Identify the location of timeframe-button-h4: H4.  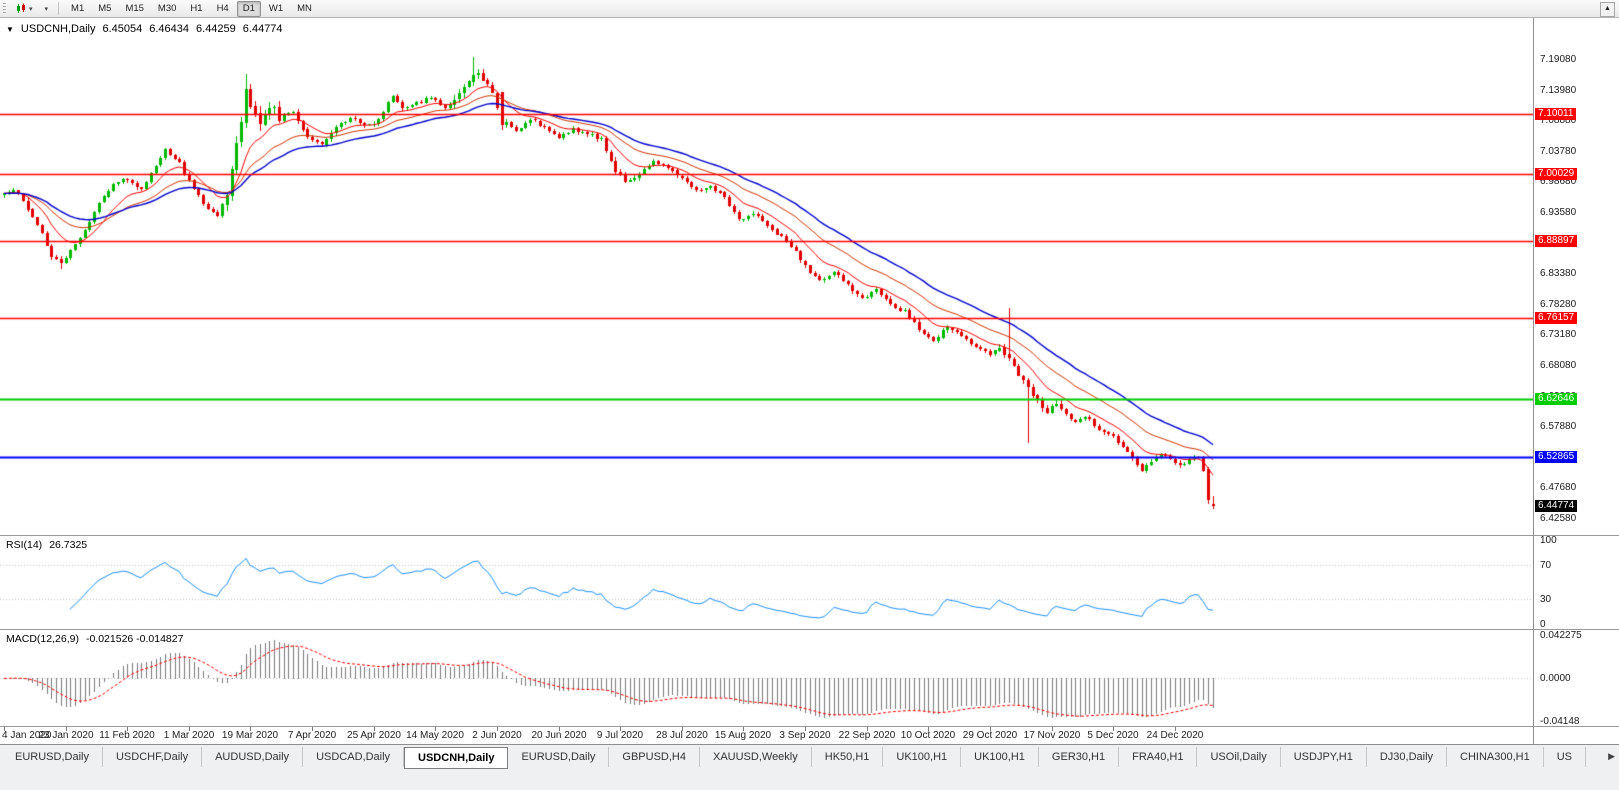
(222, 8).